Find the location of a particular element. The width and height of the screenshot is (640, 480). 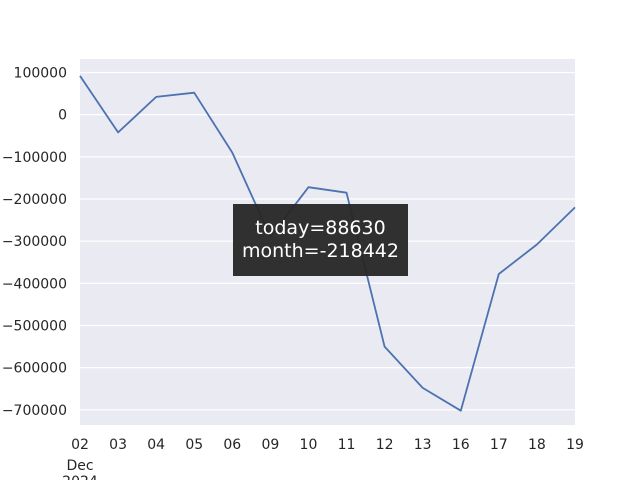

x-tick-label: 13 is located at coordinates (423, 445).